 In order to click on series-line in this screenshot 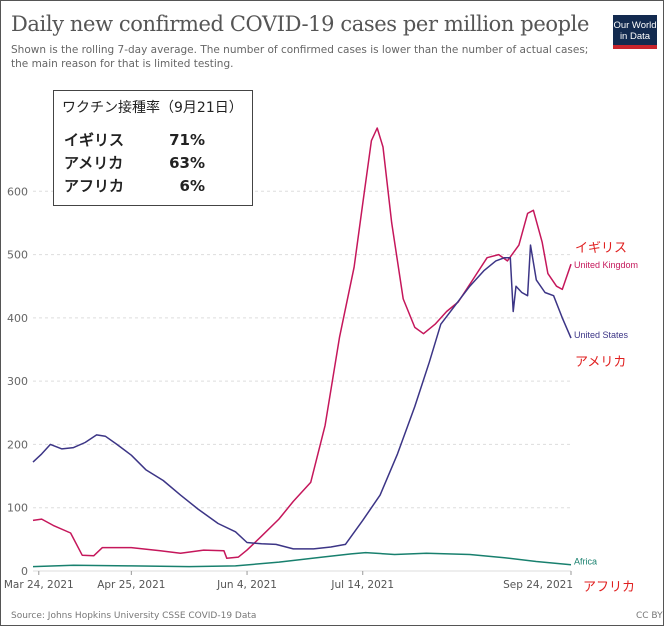, I will do `click(302, 559)`.